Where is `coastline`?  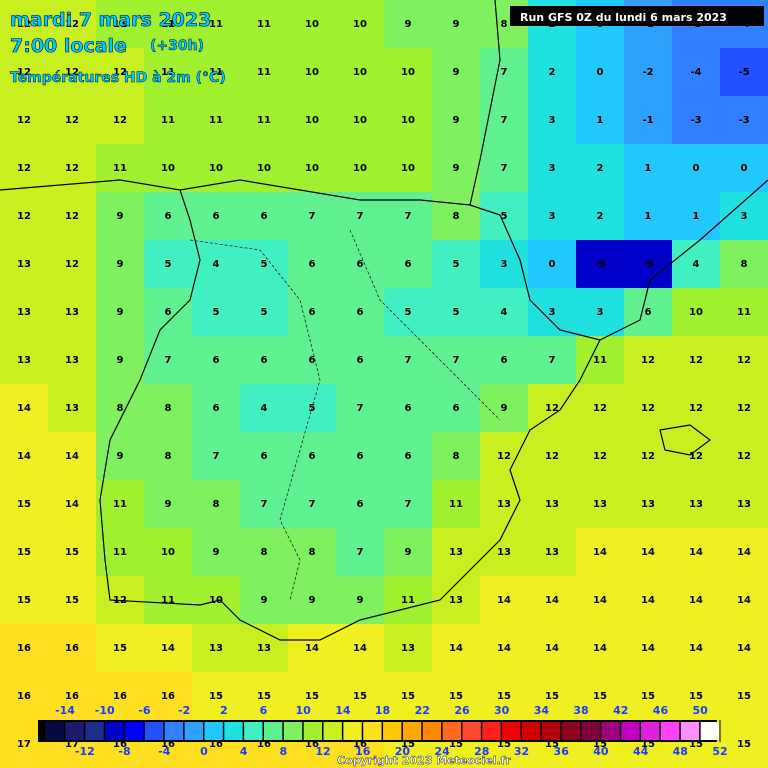
coastline is located at coordinates (150, 397).